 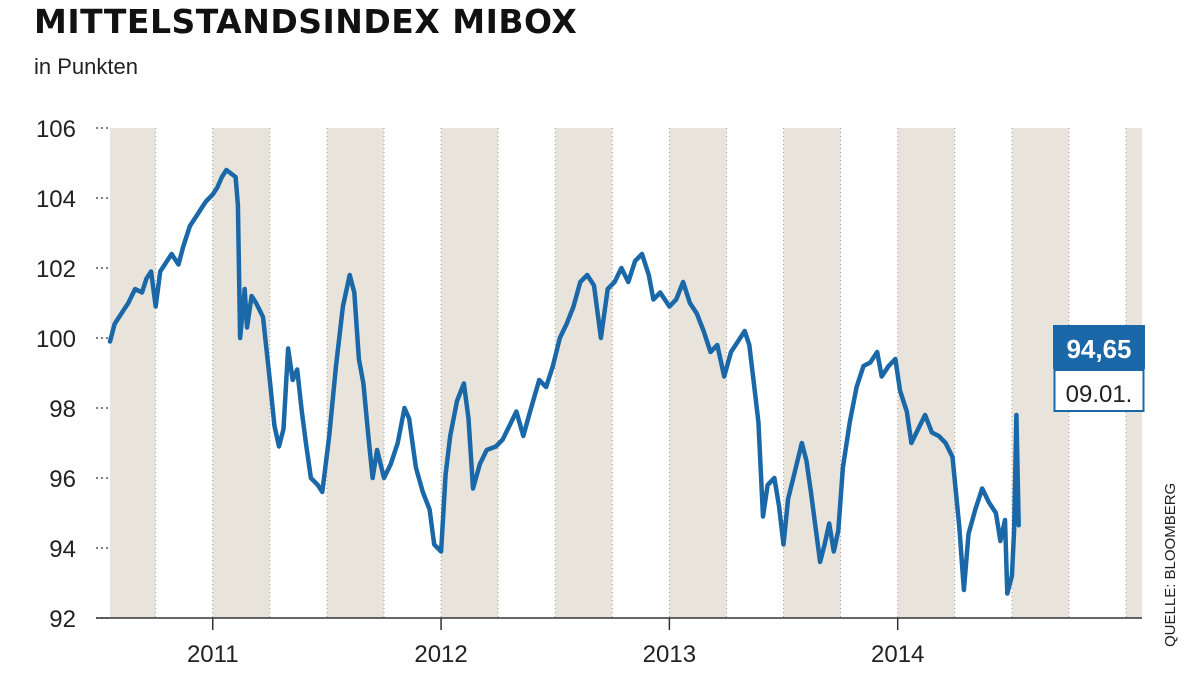 I want to click on callout-date-box, so click(x=1099, y=390).